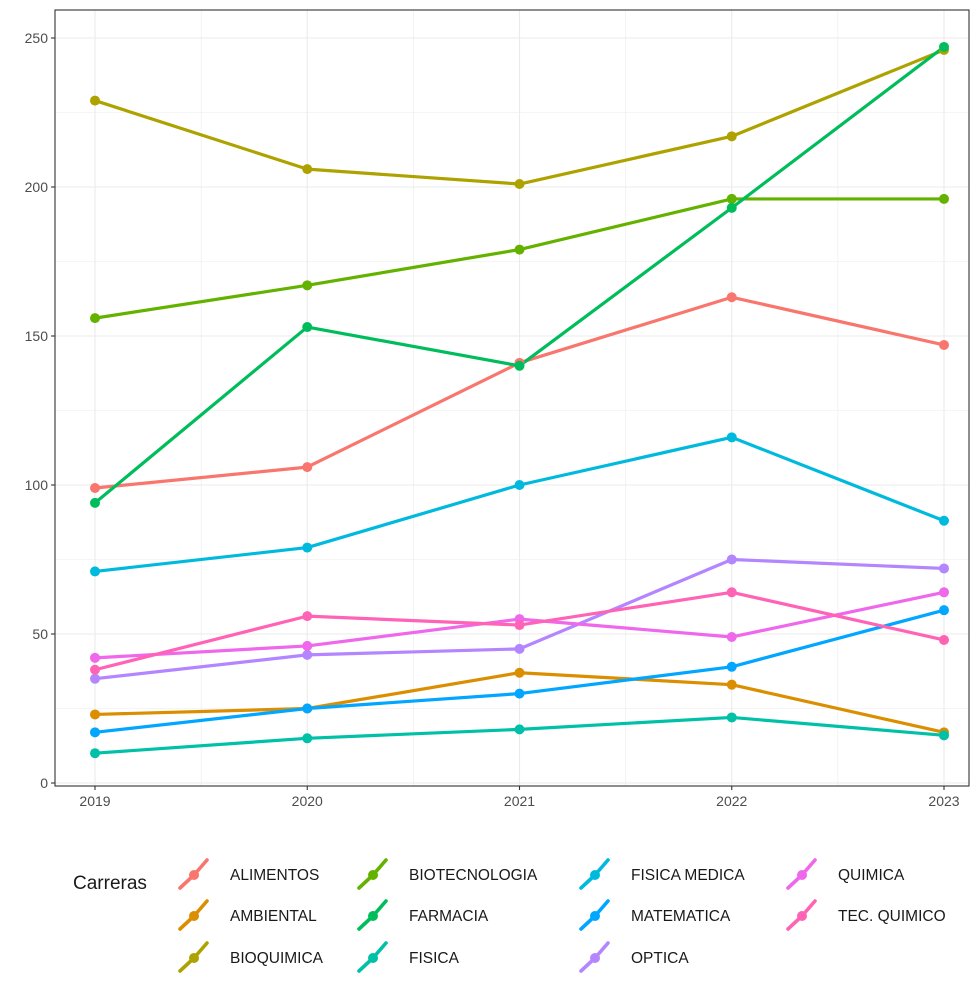 The image size is (977, 998). What do you see at coordinates (681, 916) in the screenshot?
I see `legend-label: MATEMATICA` at bounding box center [681, 916].